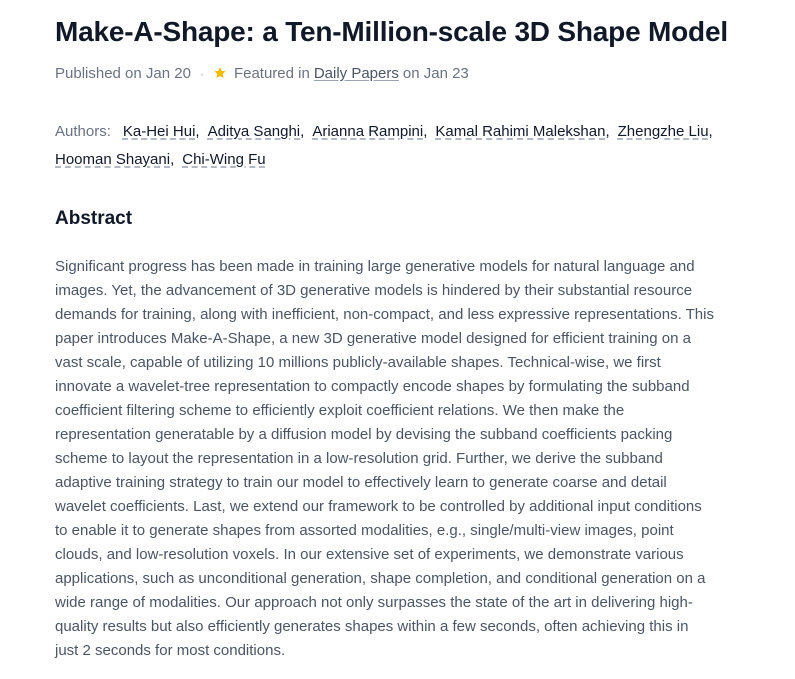 The width and height of the screenshot is (795, 679). What do you see at coordinates (83, 131) in the screenshot?
I see `authors-label: Authors:` at bounding box center [83, 131].